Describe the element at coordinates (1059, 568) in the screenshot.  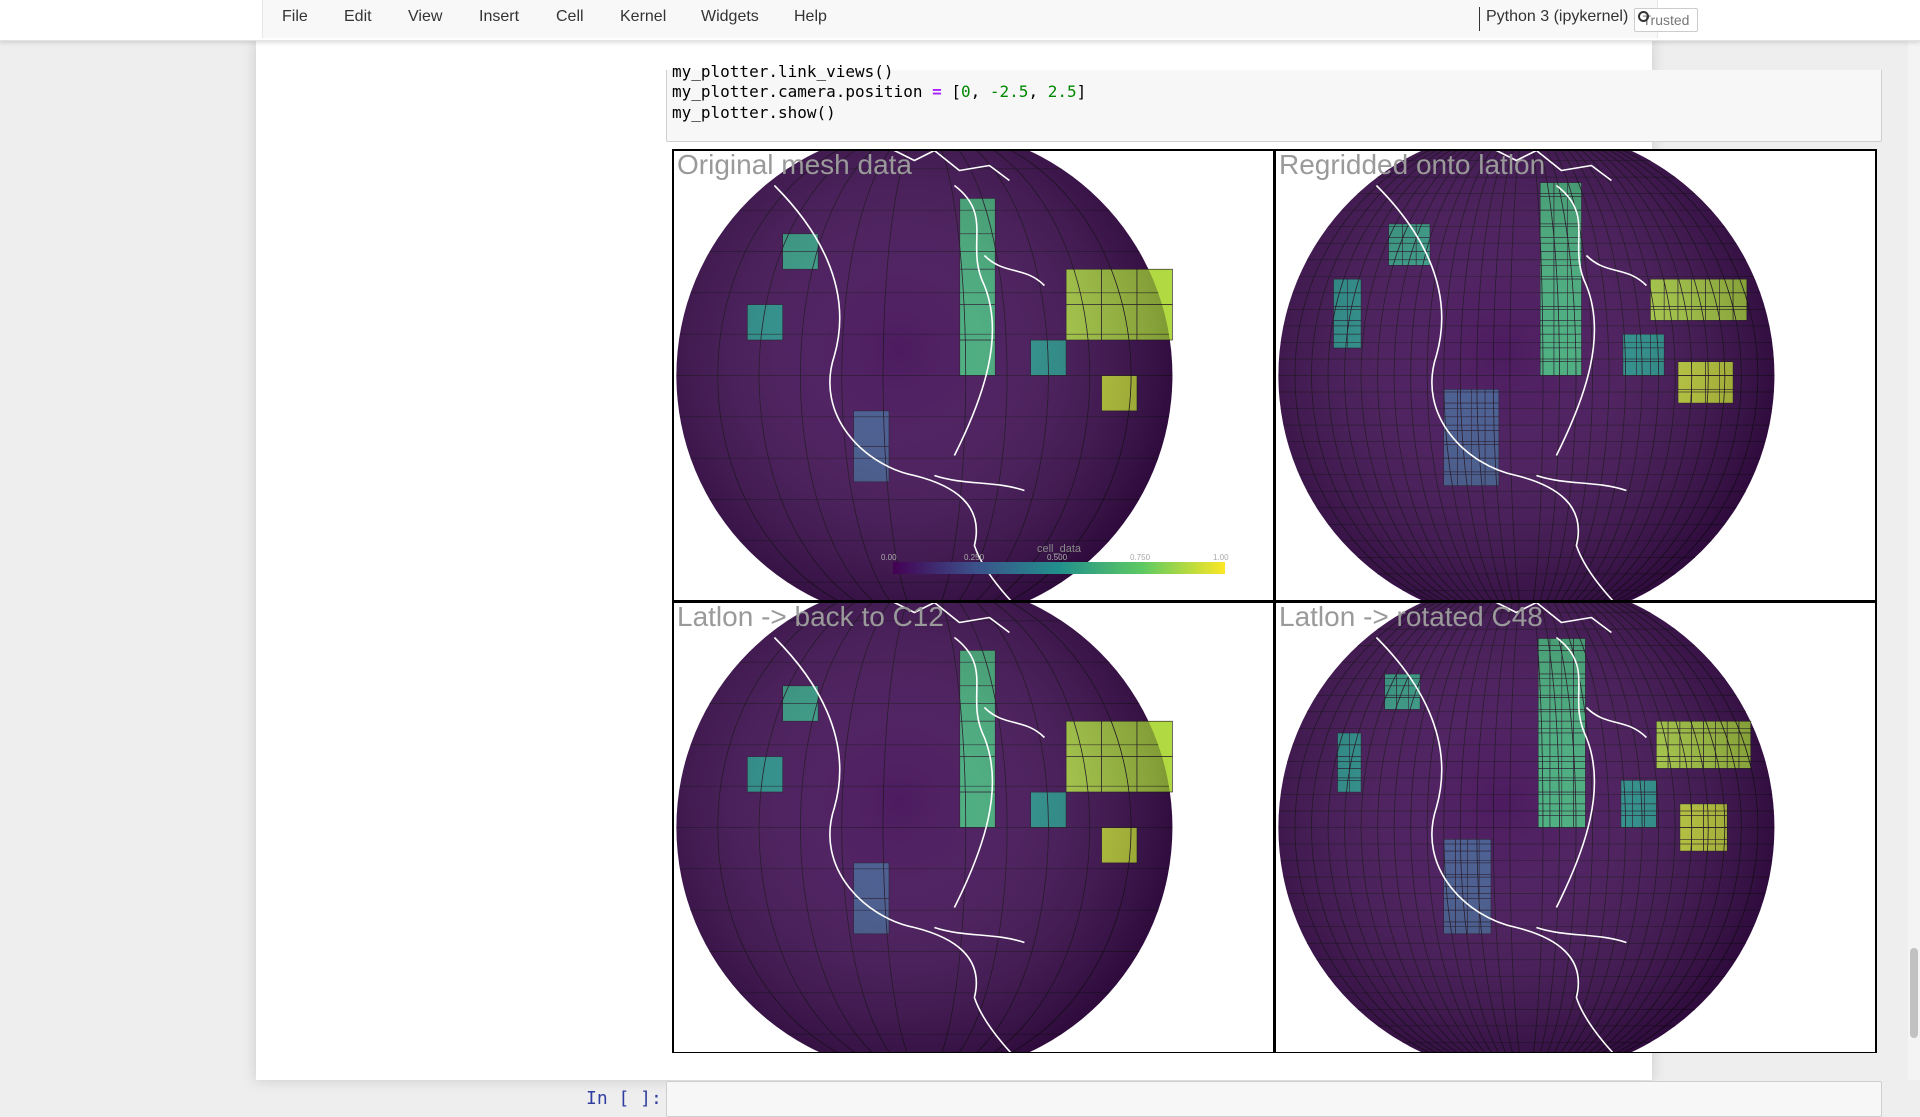
I see `colorbar-gradient` at that location.